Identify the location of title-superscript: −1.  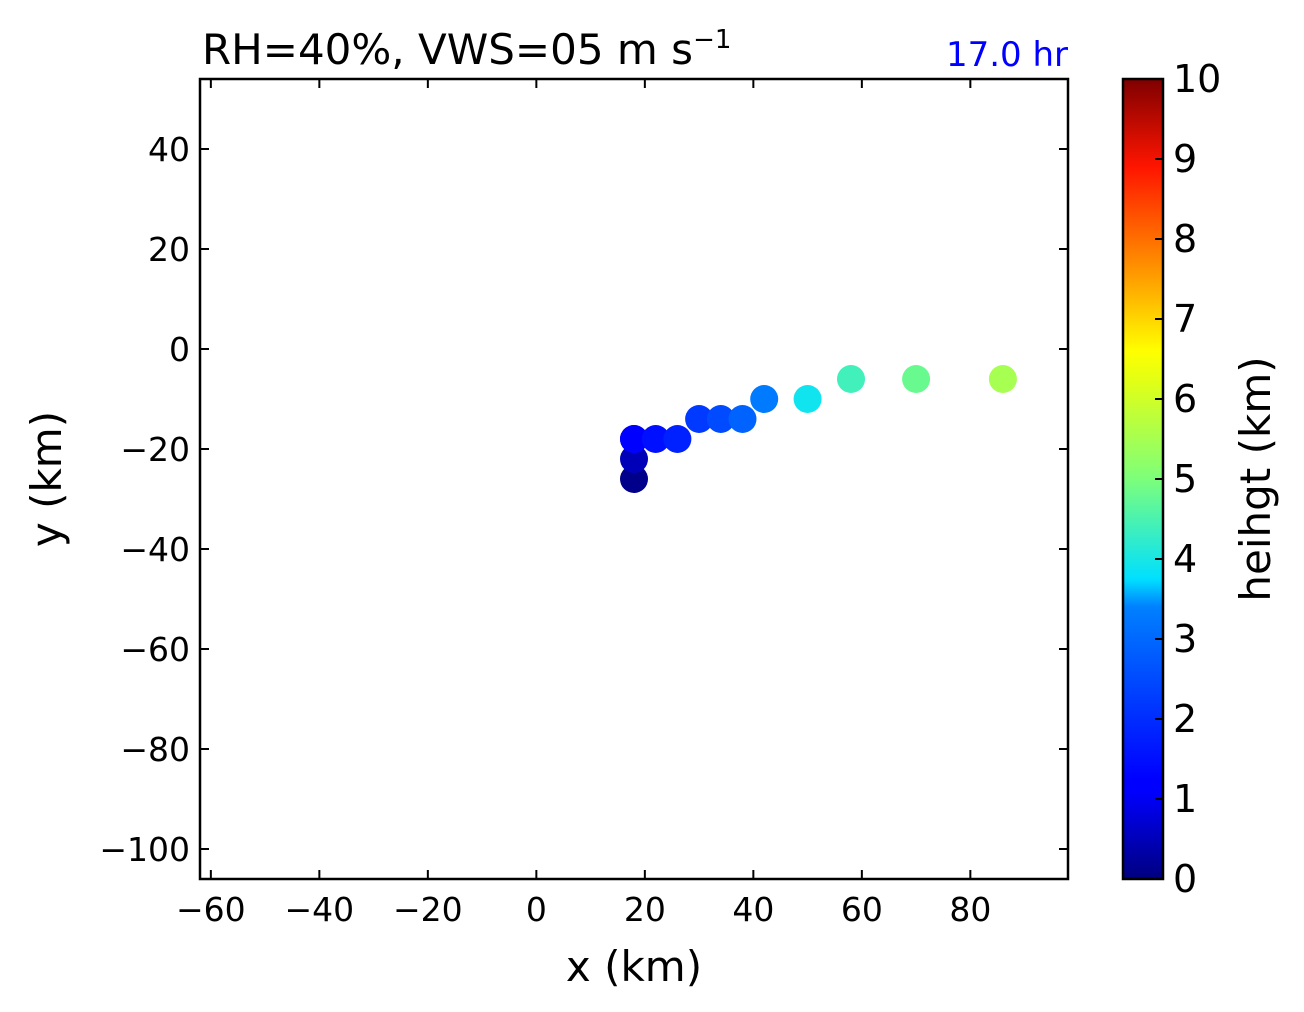
(712, 40).